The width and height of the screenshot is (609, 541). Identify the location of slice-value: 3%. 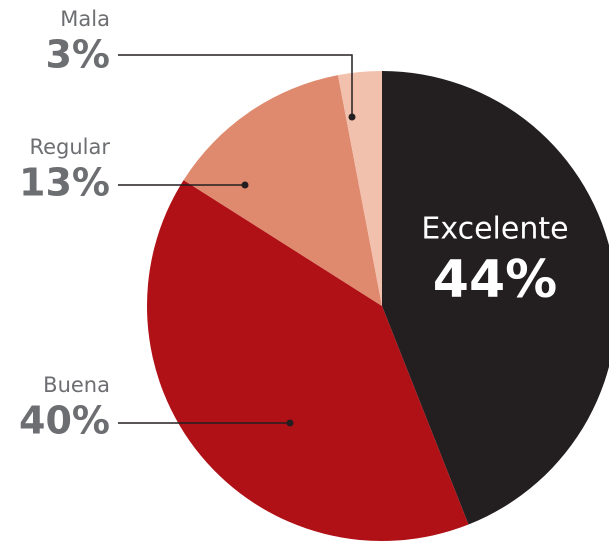
(77, 55).